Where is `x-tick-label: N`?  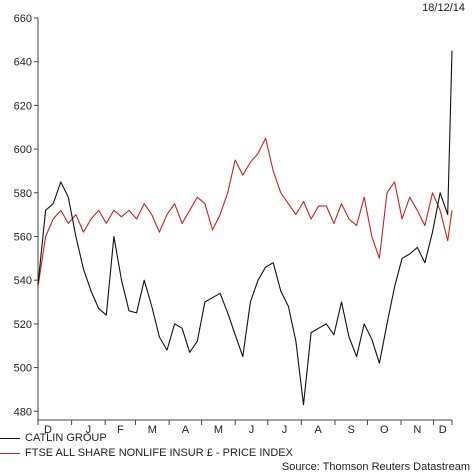
x-tick-label: N is located at coordinates (417, 430).